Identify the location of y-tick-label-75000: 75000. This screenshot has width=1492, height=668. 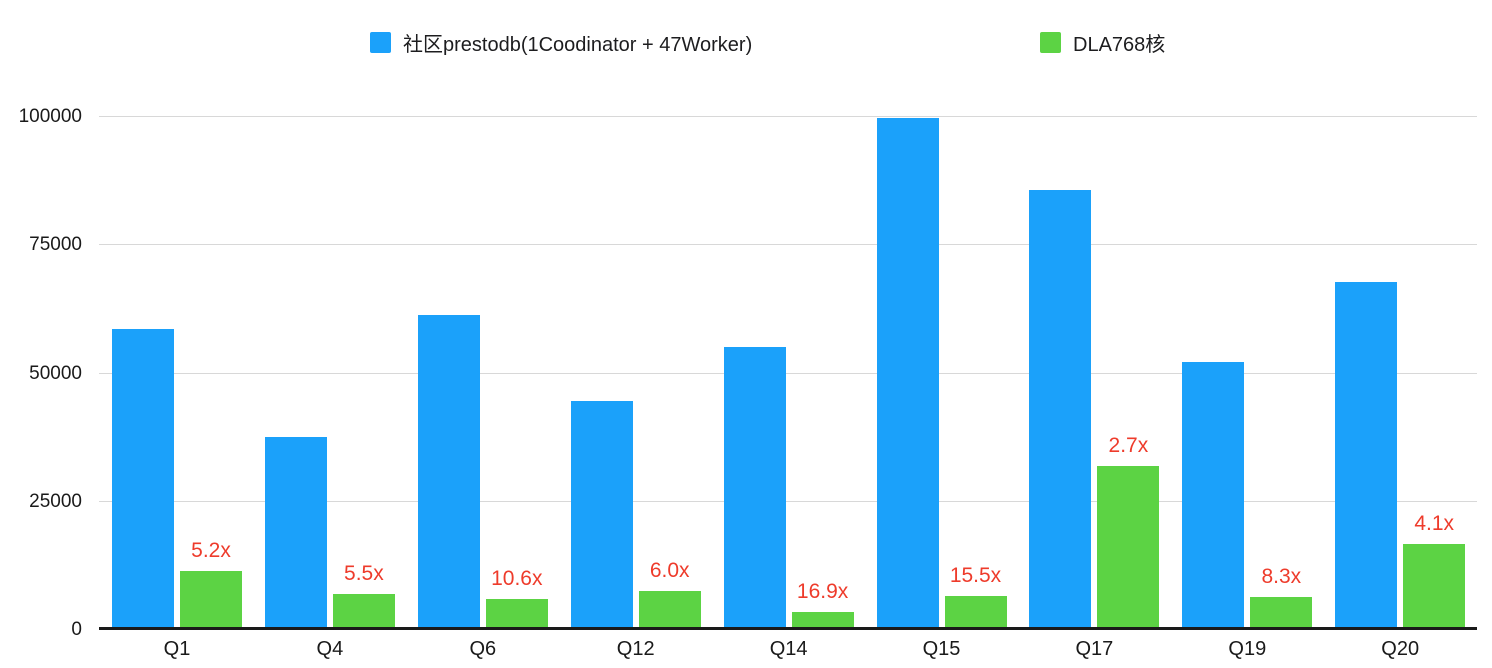
(55, 245).